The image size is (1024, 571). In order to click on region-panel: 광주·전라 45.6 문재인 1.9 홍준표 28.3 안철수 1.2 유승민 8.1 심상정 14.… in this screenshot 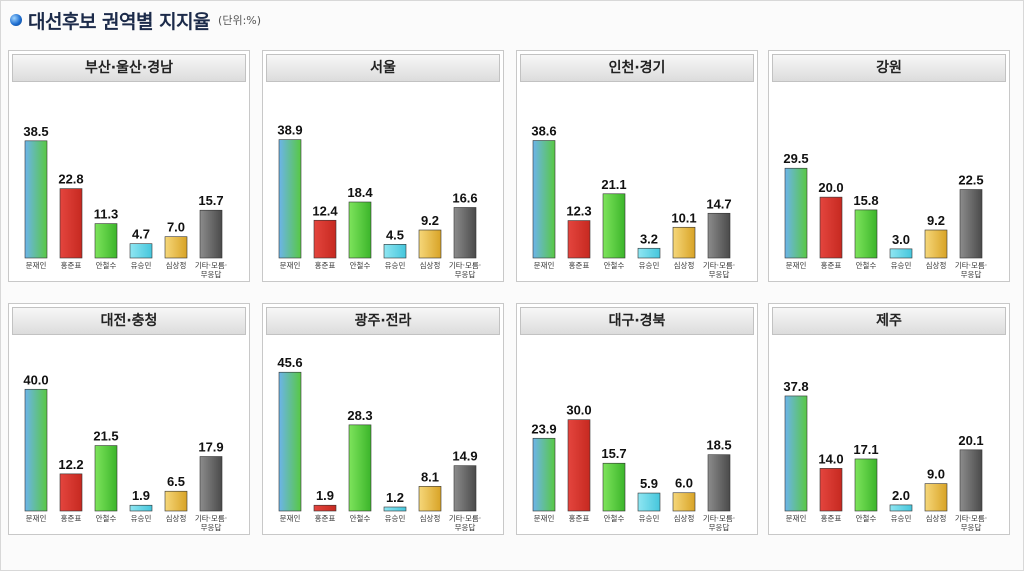, I will do `click(383, 419)`.